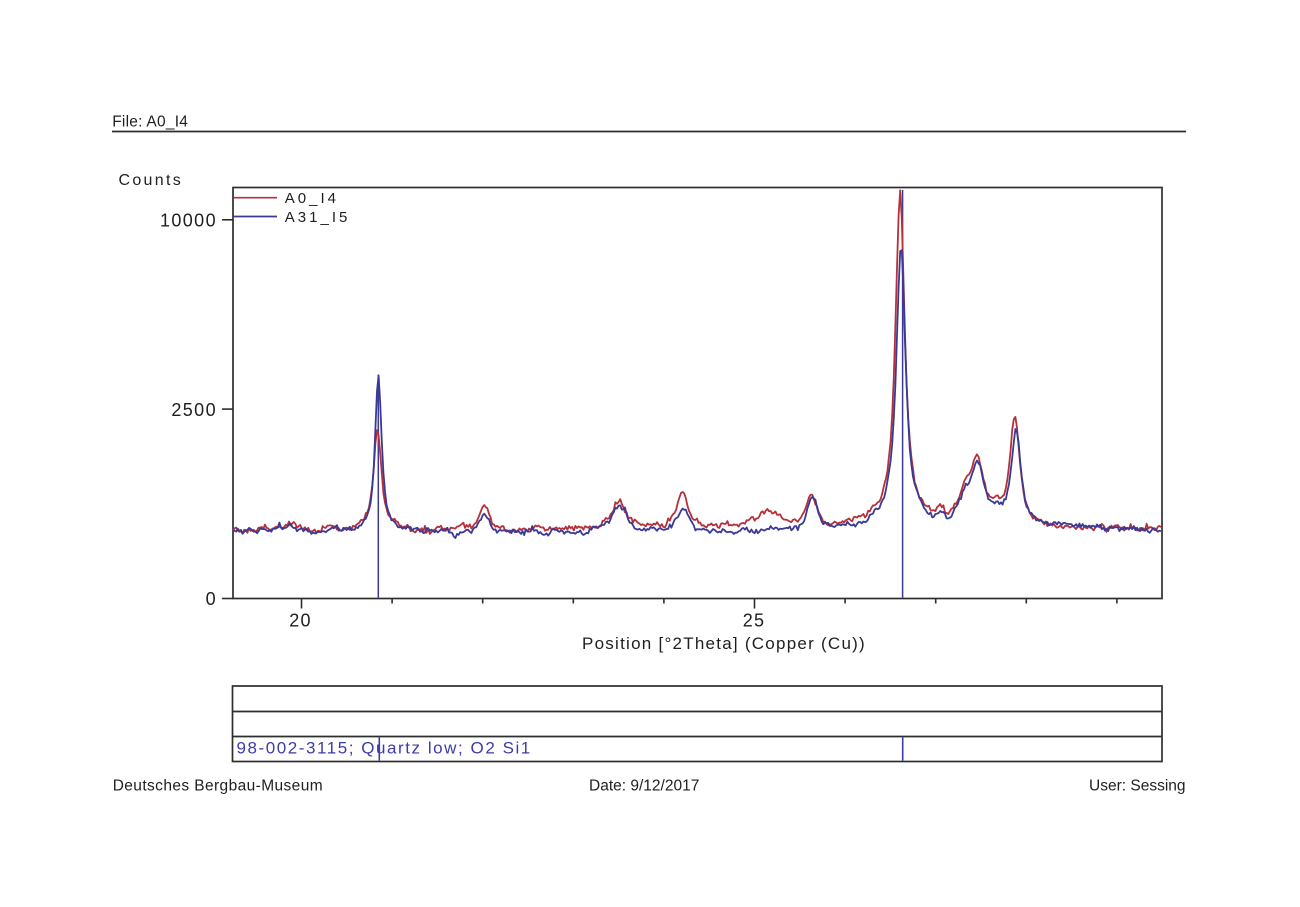 The height and width of the screenshot is (907, 1300). What do you see at coordinates (194, 410) in the screenshot?
I see `svg-text: 2500` at bounding box center [194, 410].